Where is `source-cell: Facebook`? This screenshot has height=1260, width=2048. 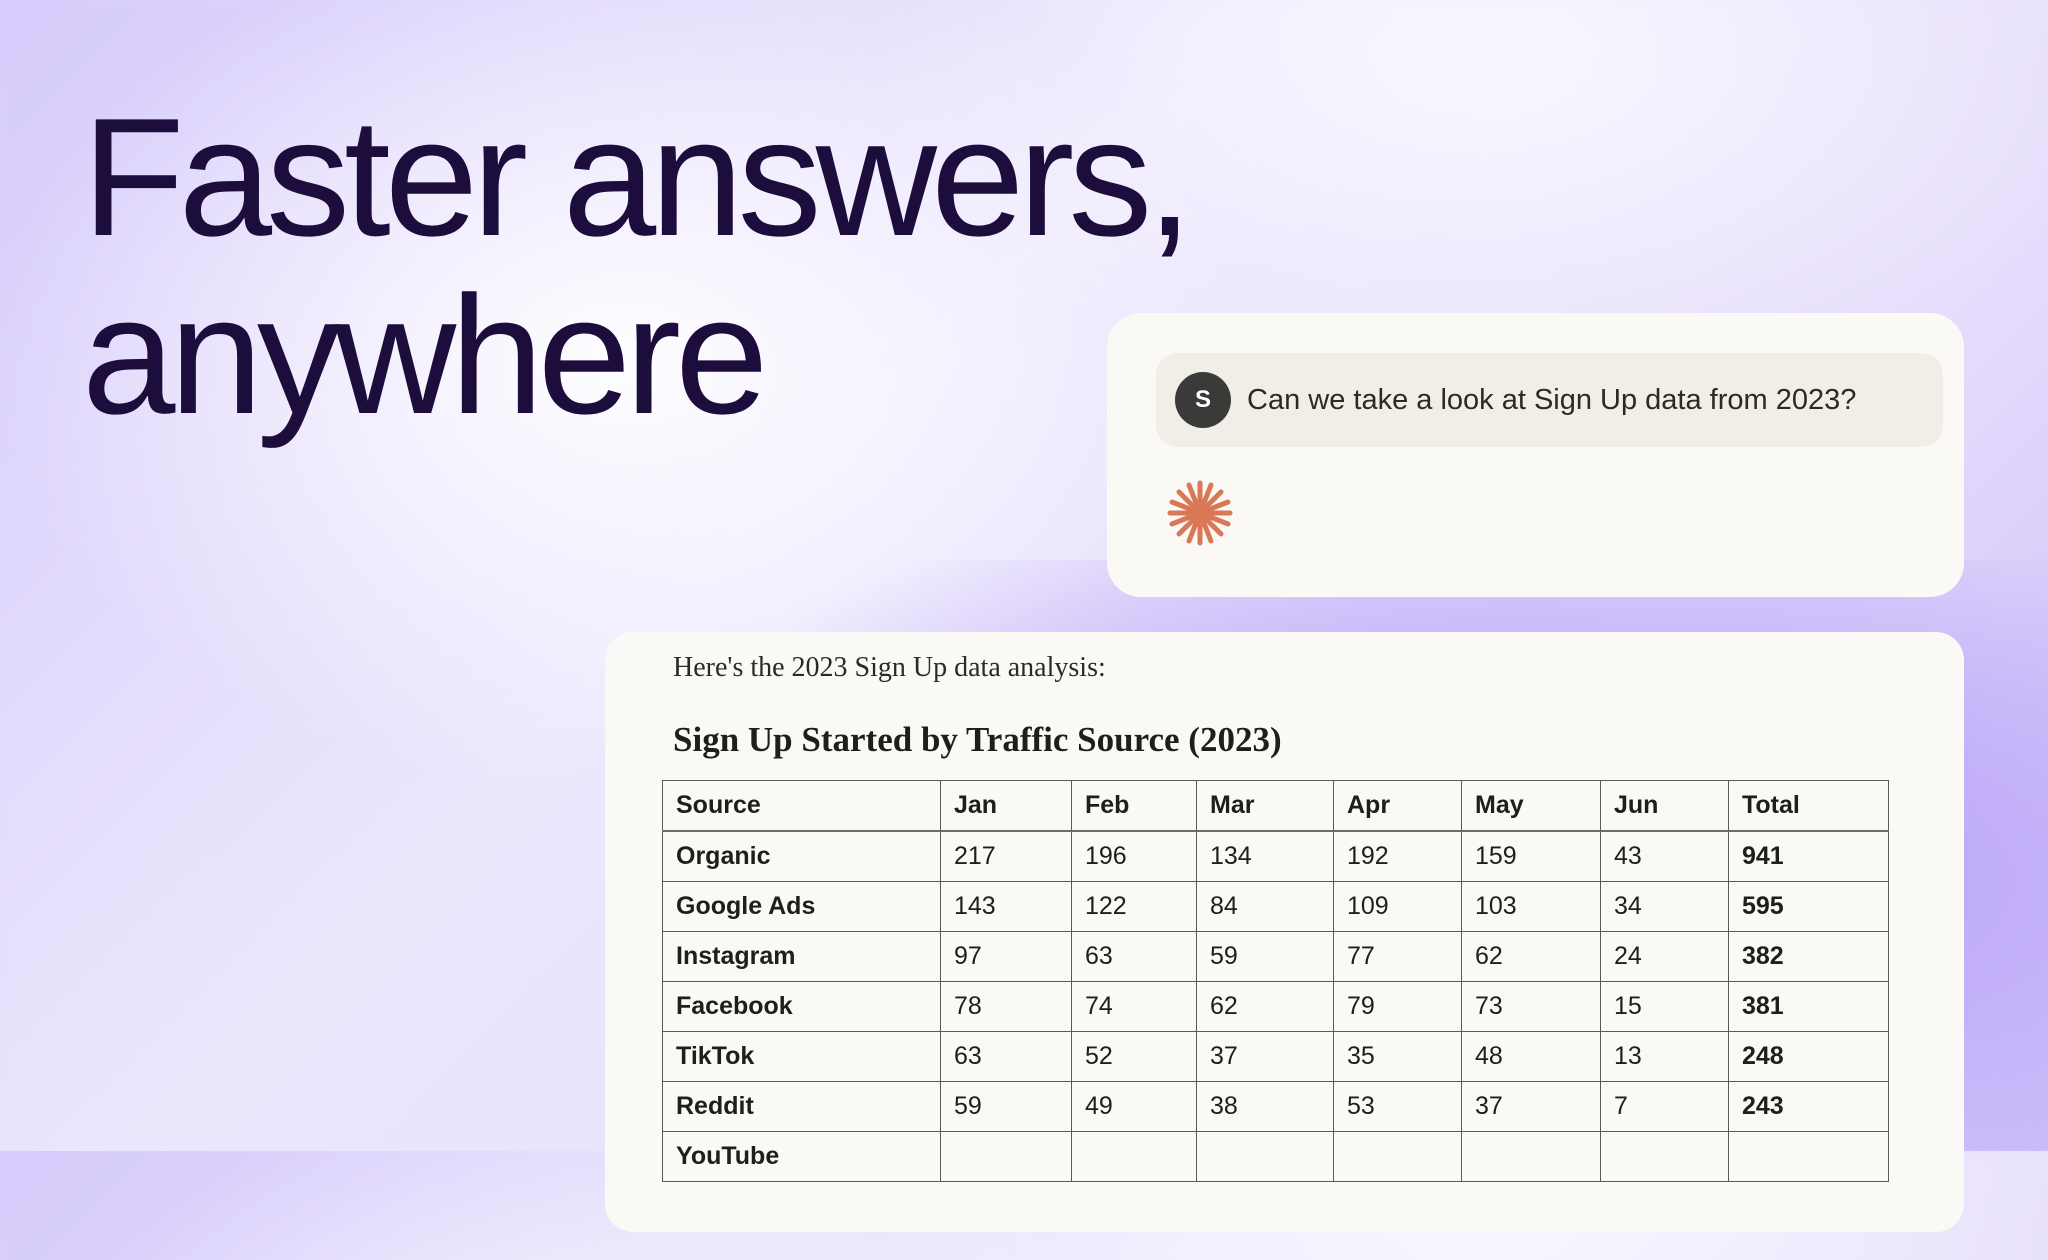
source-cell: Facebook is located at coordinates (801, 1006).